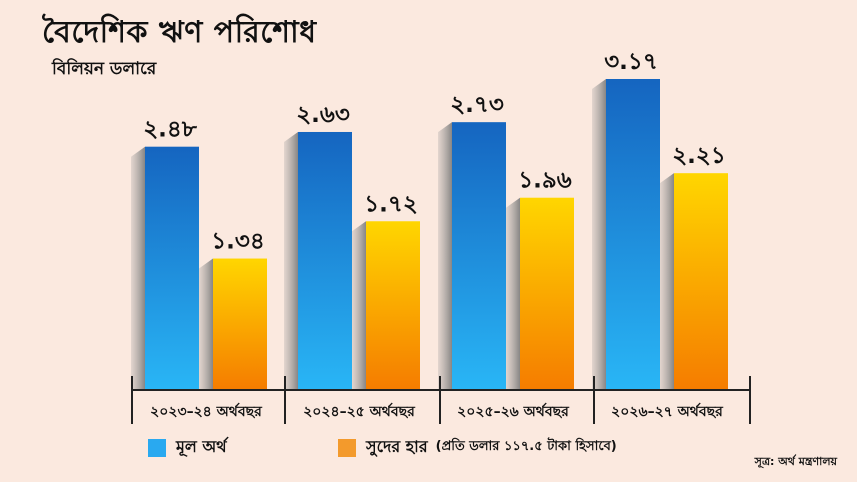 The height and width of the screenshot is (482, 857). I want to click on legend-label-principal: মূল অর্থ, so click(201, 446).